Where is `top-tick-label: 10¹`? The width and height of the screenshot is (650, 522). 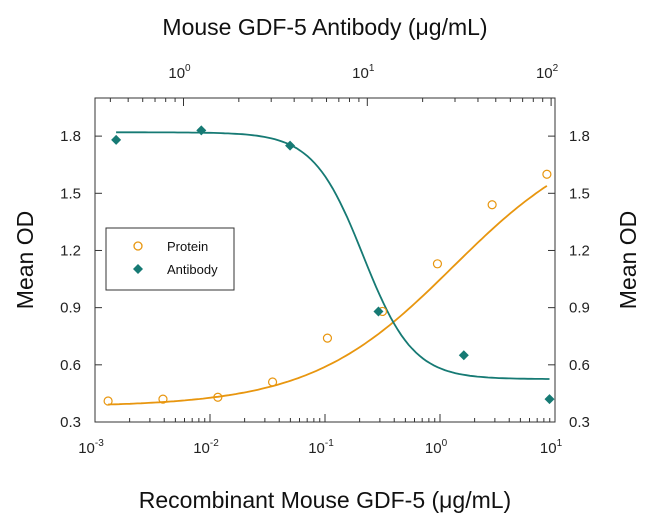 top-tick-label: 10¹ is located at coordinates (363, 72).